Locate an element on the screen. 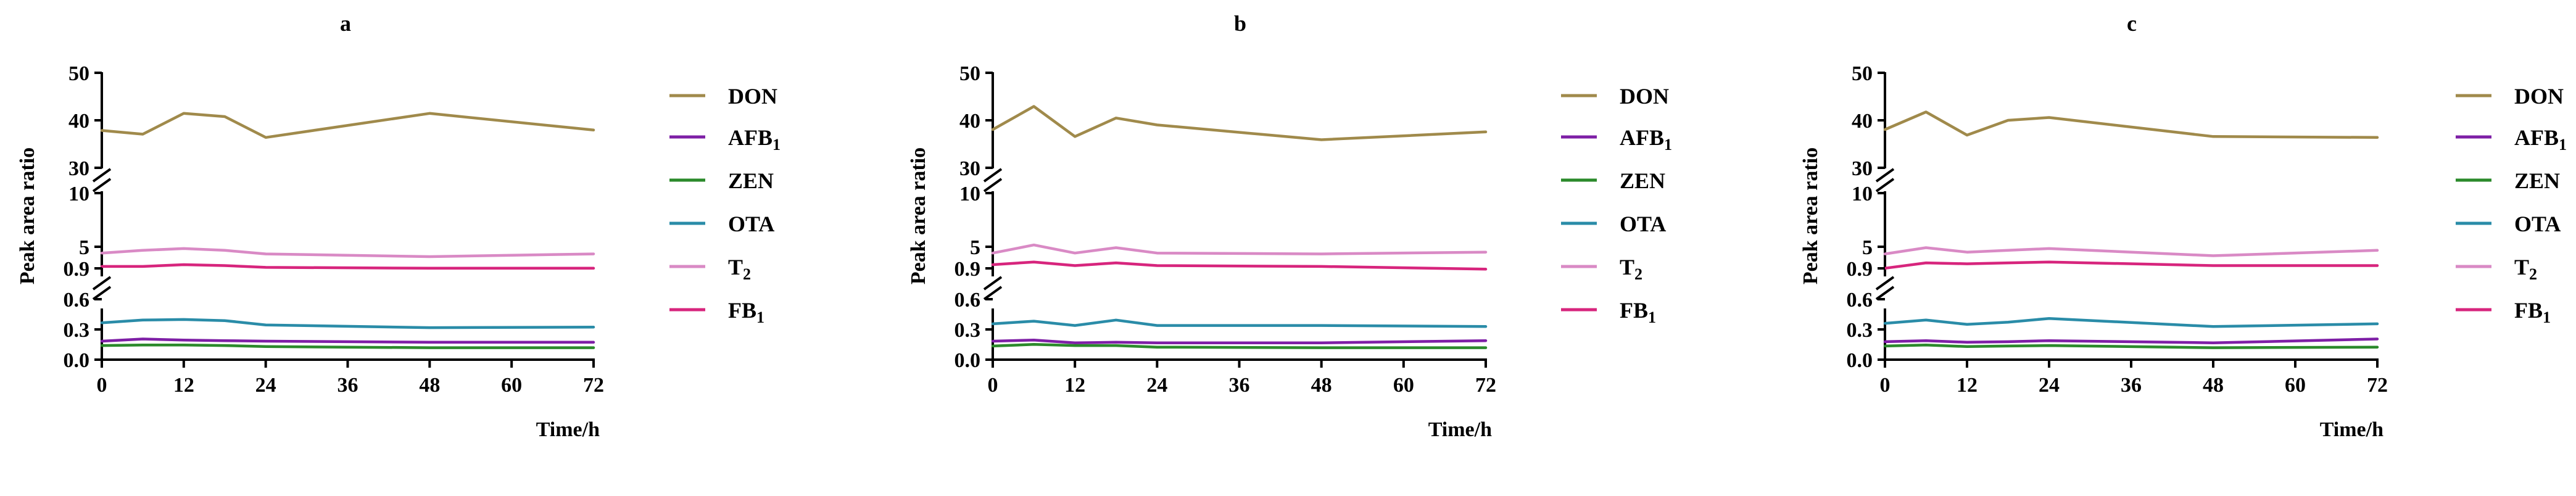 This screenshot has width=2576, height=496. panel-title: b is located at coordinates (1240, 23).